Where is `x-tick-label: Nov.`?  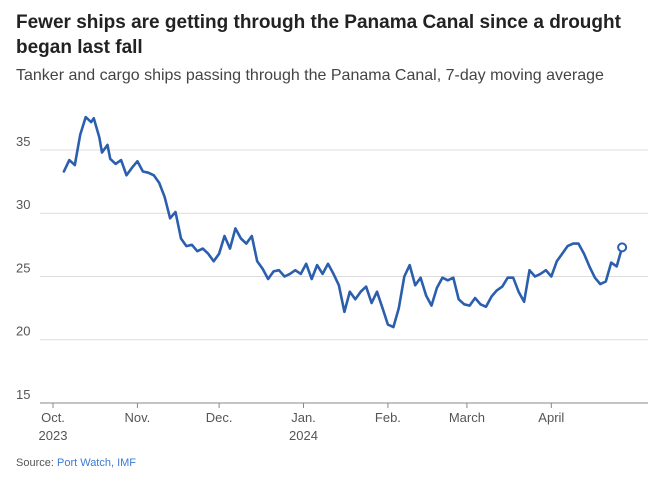
x-tick-label: Nov. is located at coordinates (138, 417).